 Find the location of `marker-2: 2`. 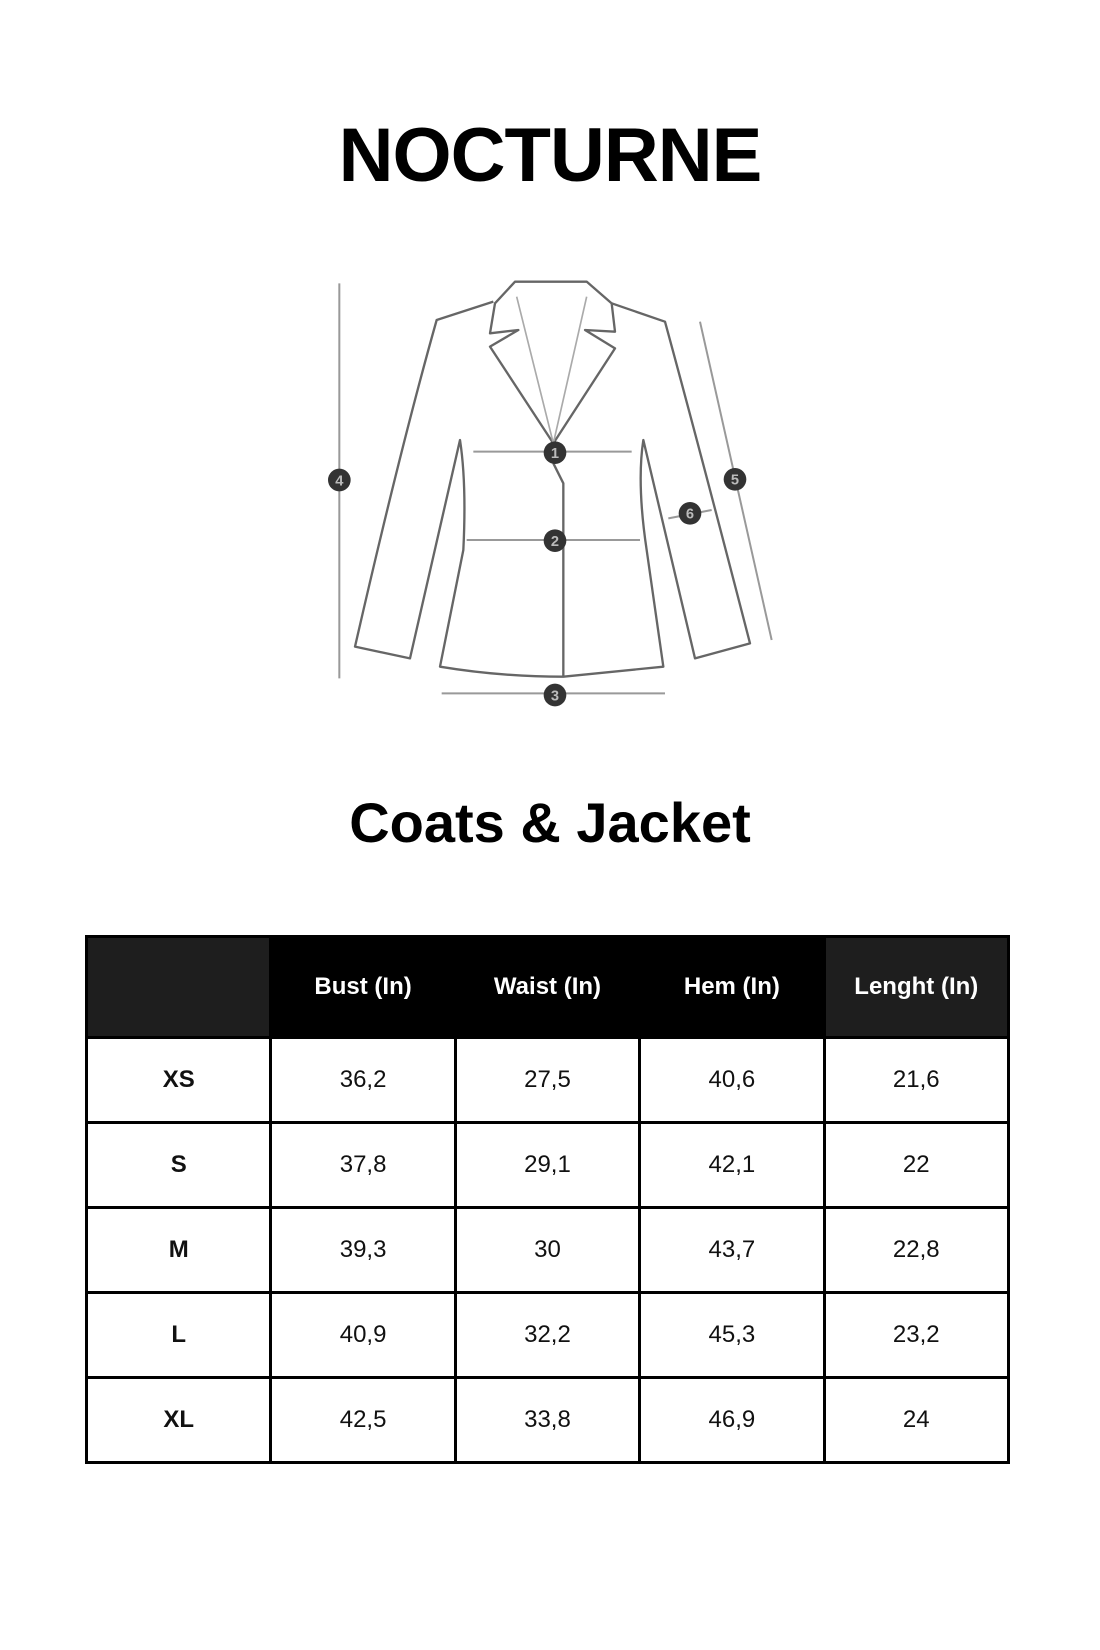

marker-2: 2 is located at coordinates (555, 540).